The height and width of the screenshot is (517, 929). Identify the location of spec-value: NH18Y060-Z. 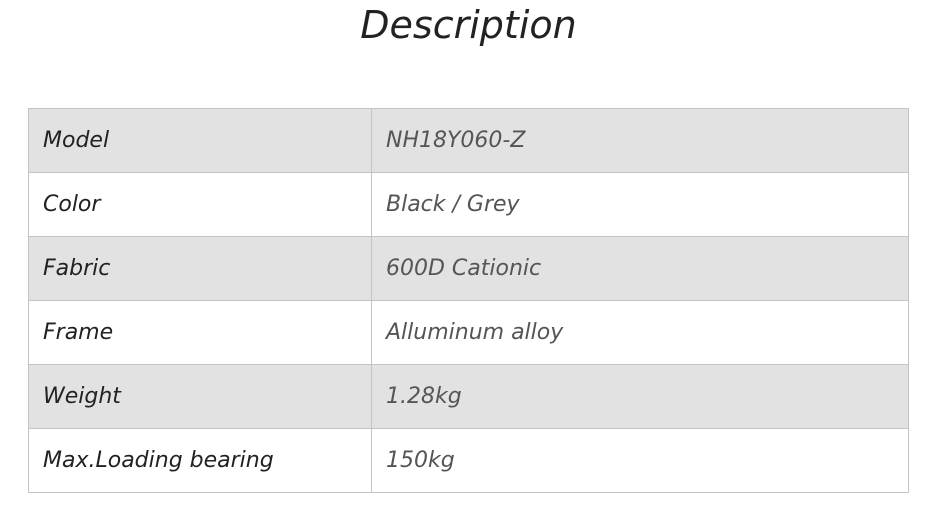
(640, 140).